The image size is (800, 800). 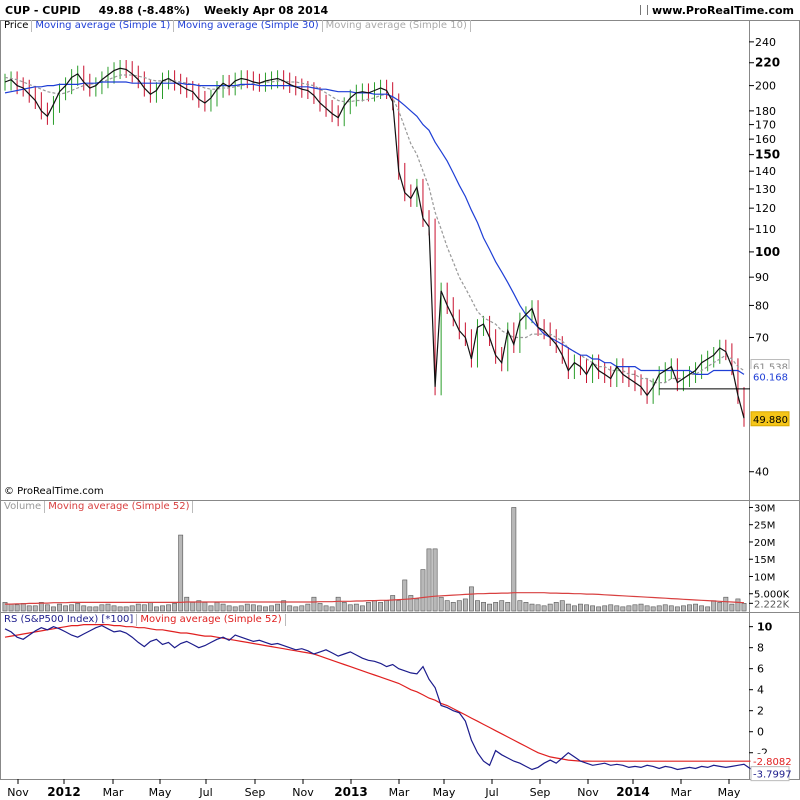 I want to click on price-tick-label: 160, so click(x=765, y=139).